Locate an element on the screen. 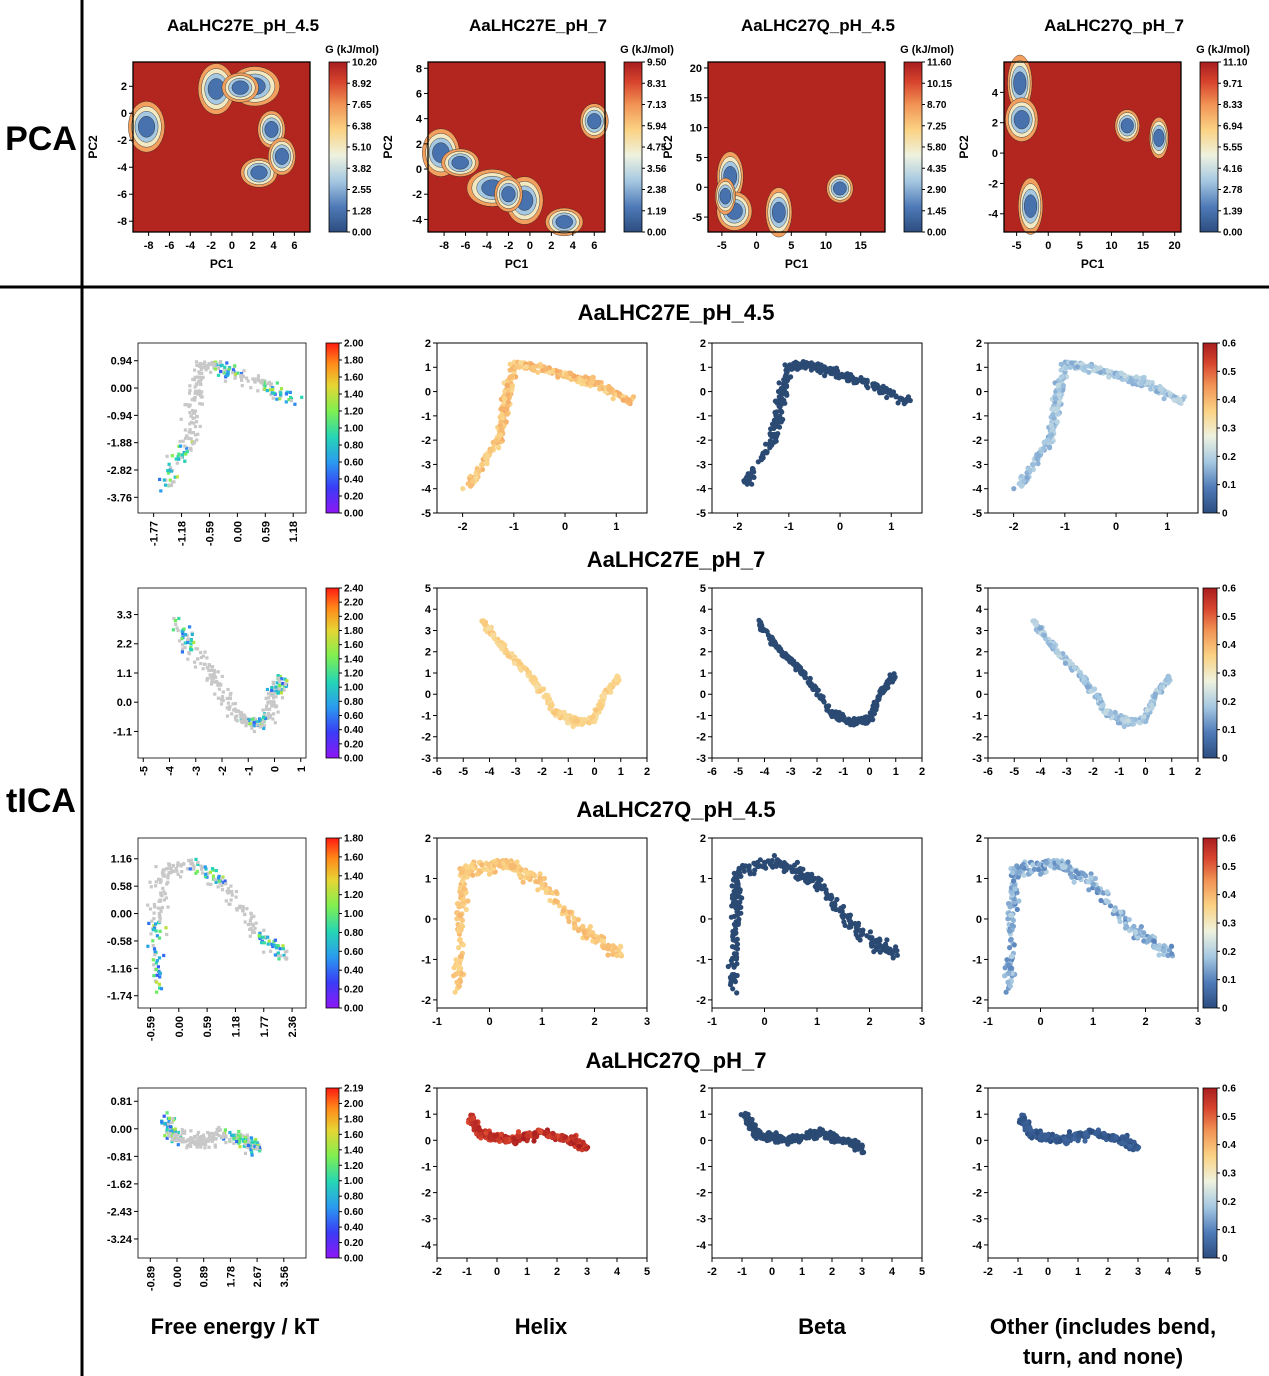 This screenshot has height=1376, width=1269. x-tick-label: 20 is located at coordinates (1175, 246).